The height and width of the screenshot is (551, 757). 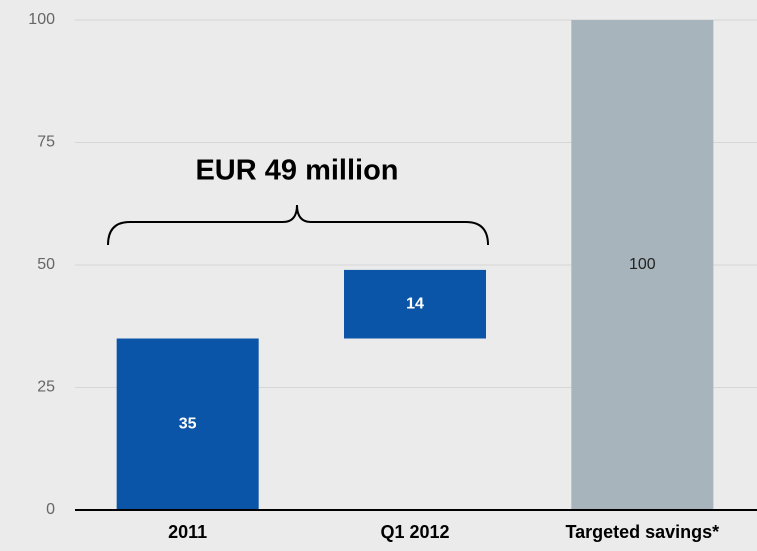 I want to click on value-label: 100, so click(x=642, y=264).